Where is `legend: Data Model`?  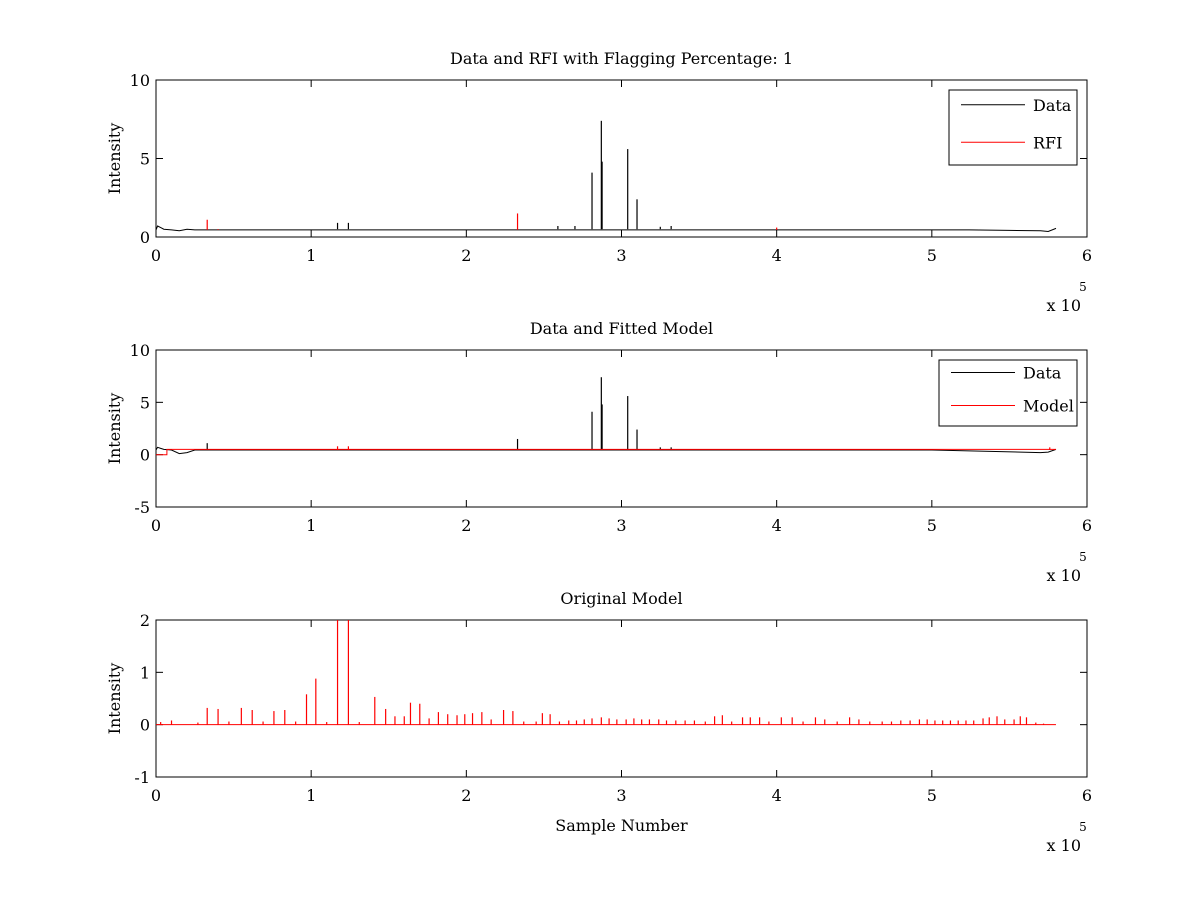 legend: Data Model is located at coordinates (1008, 393).